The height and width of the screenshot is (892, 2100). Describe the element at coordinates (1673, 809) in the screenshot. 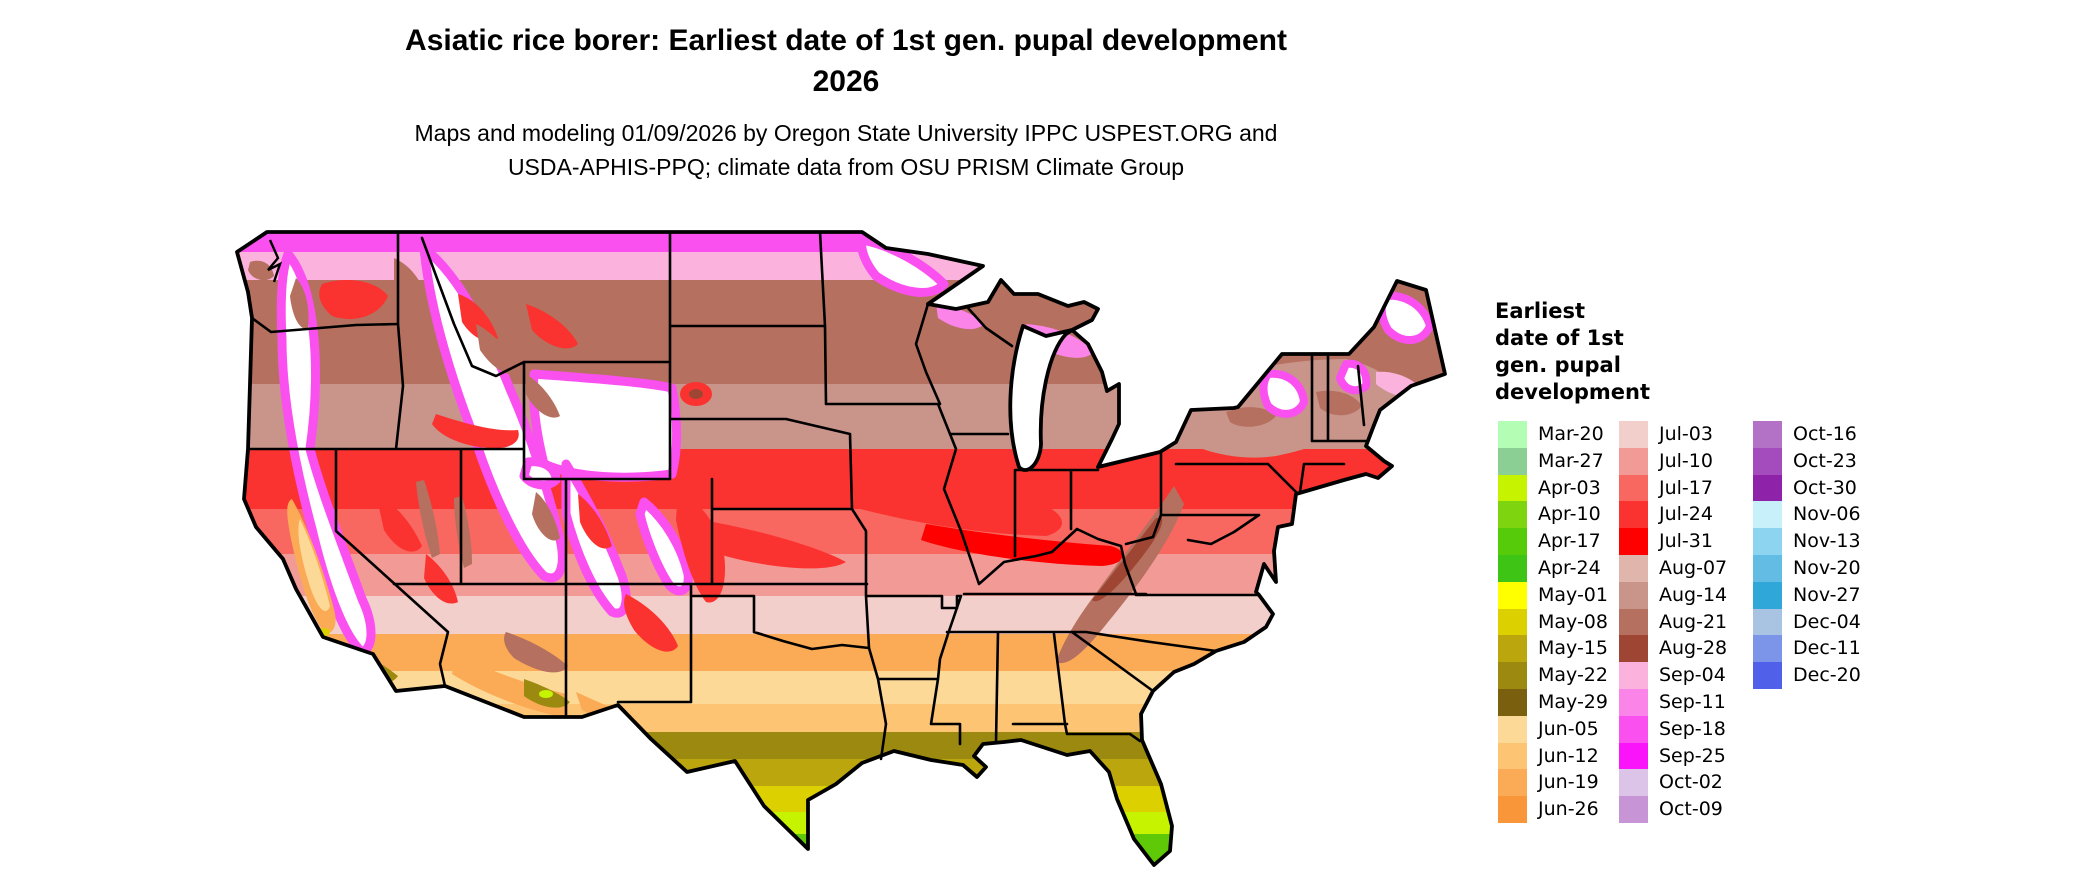

I see `legend-row: Oct-09` at that location.